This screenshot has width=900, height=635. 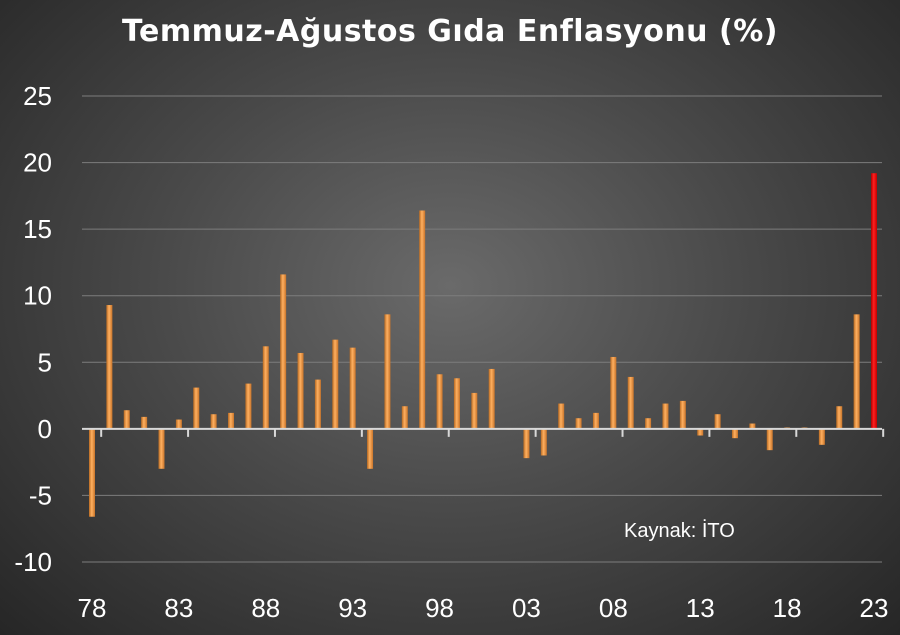 I want to click on y-tick-label: 20, so click(x=37, y=163).